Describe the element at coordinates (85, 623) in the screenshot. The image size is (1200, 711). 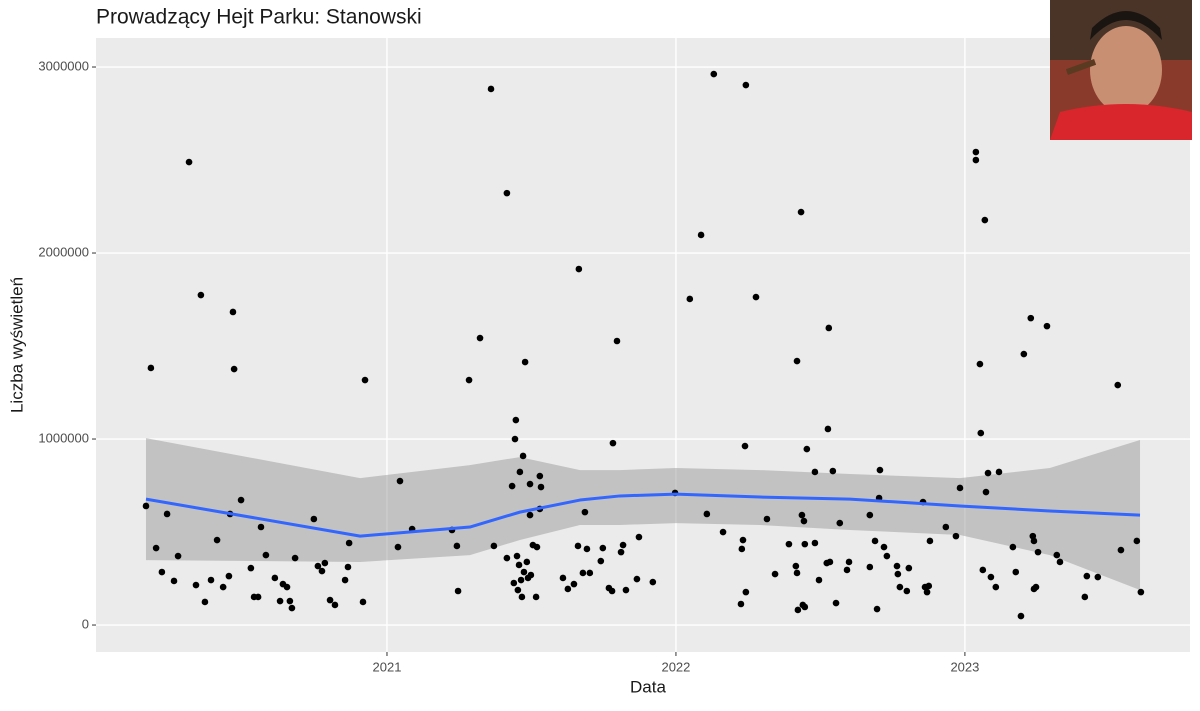
I see `y-tick-label: 0` at that location.